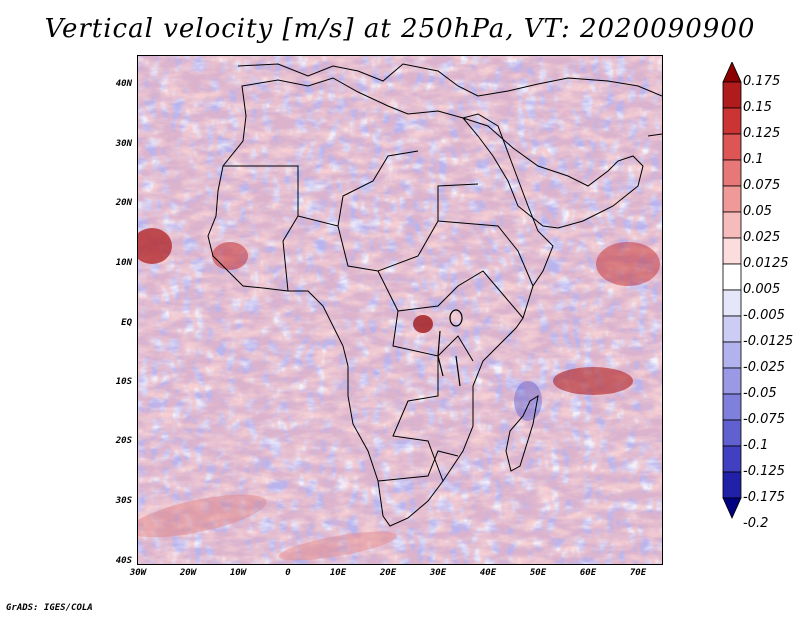 This screenshot has height=618, width=800. I want to click on colorbar-tick-label: -0.075, so click(764, 419).